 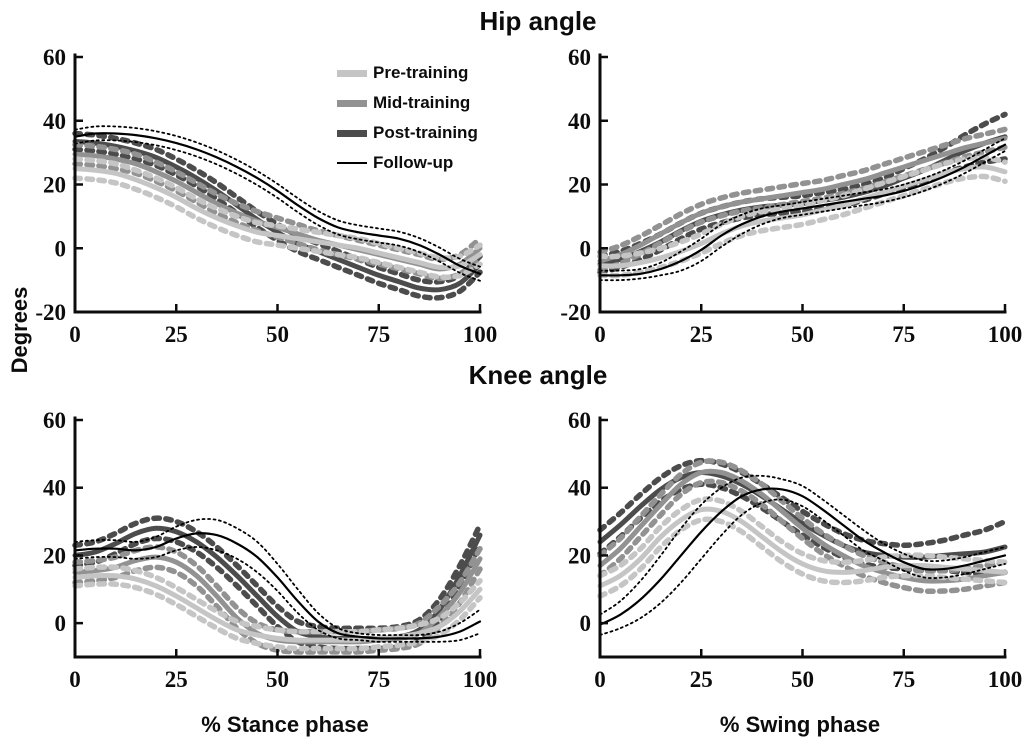 What do you see at coordinates (422, 102) in the screenshot?
I see `legend-label-mid-training: Mid-training` at bounding box center [422, 102].